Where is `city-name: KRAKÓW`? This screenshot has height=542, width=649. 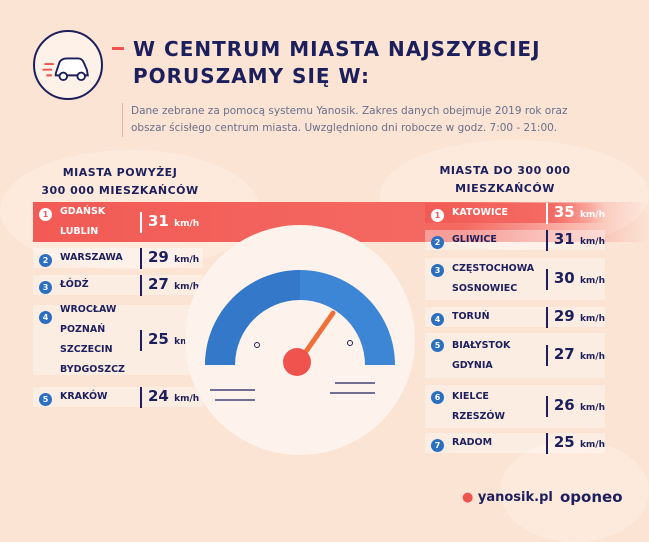
city-name: KRAKÓW is located at coordinates (84, 396).